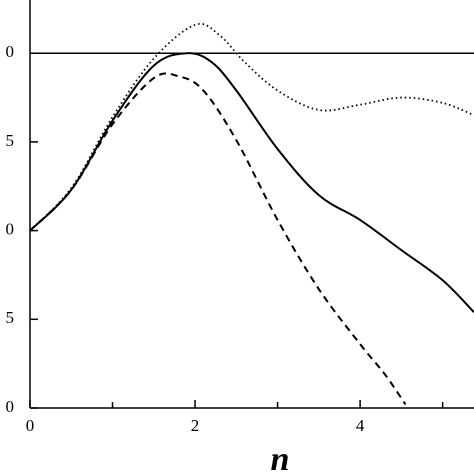 The width and height of the screenshot is (474, 474). I want to click on x-tick-label: 2, so click(195, 425).